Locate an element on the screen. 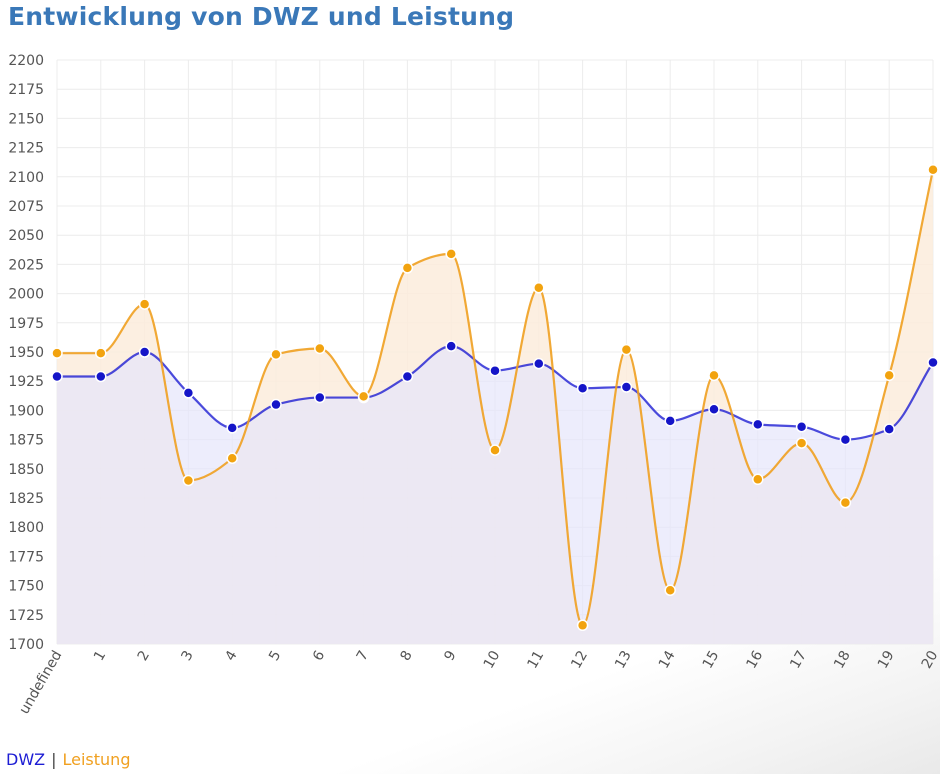 The width and height of the screenshot is (940, 774). chart-title: Entwicklung von DWZ und Leistung is located at coordinates (261, 16).